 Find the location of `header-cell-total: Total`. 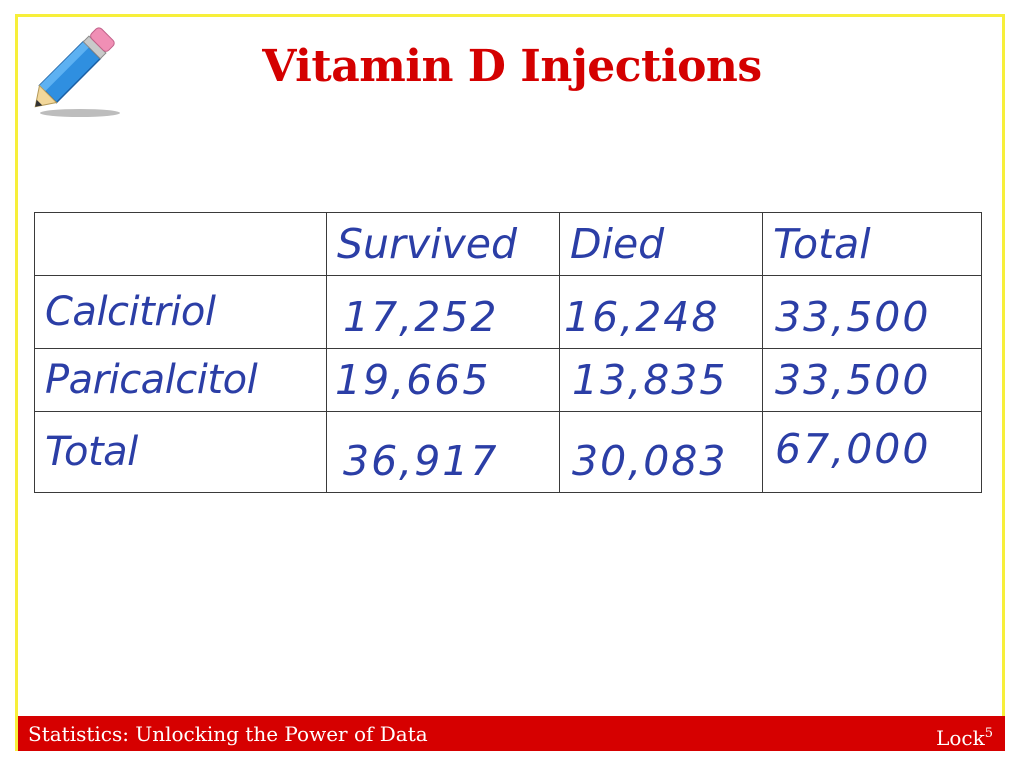

header-cell-total: Total is located at coordinates (872, 244).